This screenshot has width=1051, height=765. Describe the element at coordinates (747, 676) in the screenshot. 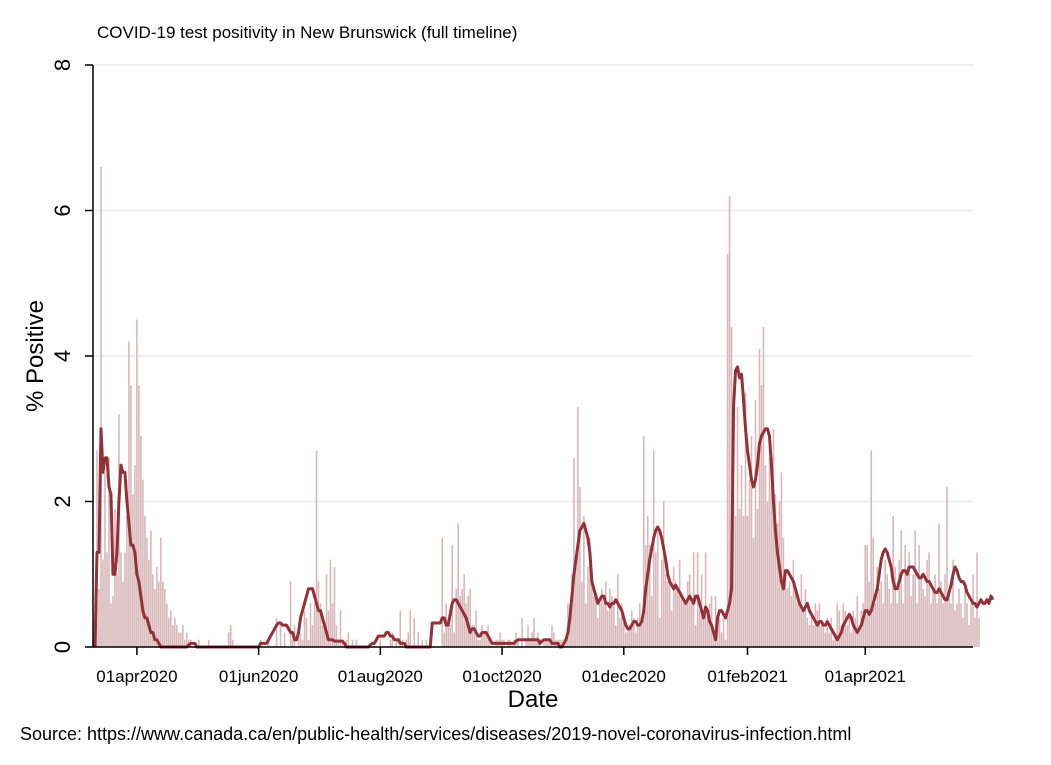

I see `x-tick-label-01feb2021: 01feb2021` at that location.